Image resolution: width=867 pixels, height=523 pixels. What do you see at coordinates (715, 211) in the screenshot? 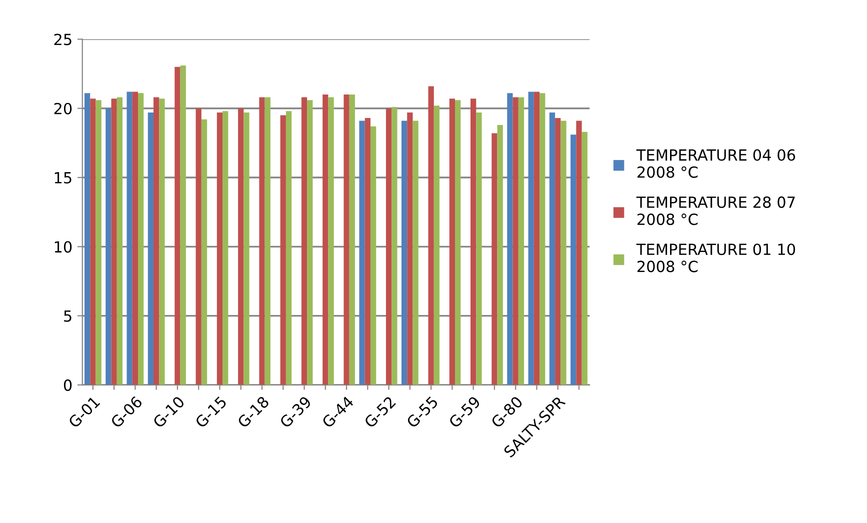
I see `legend-label: TEMPERATURE 28 07 2008 °C` at bounding box center [715, 211].